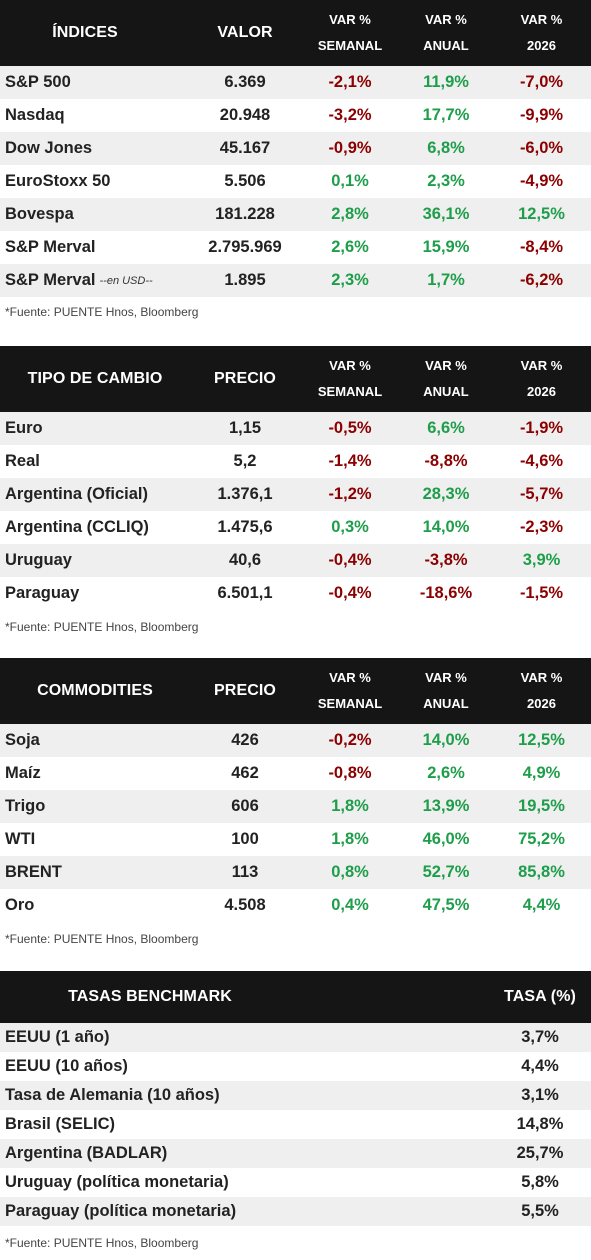  What do you see at coordinates (446, 740) in the screenshot?
I see `commodities-row-annual: 14,0%` at bounding box center [446, 740].